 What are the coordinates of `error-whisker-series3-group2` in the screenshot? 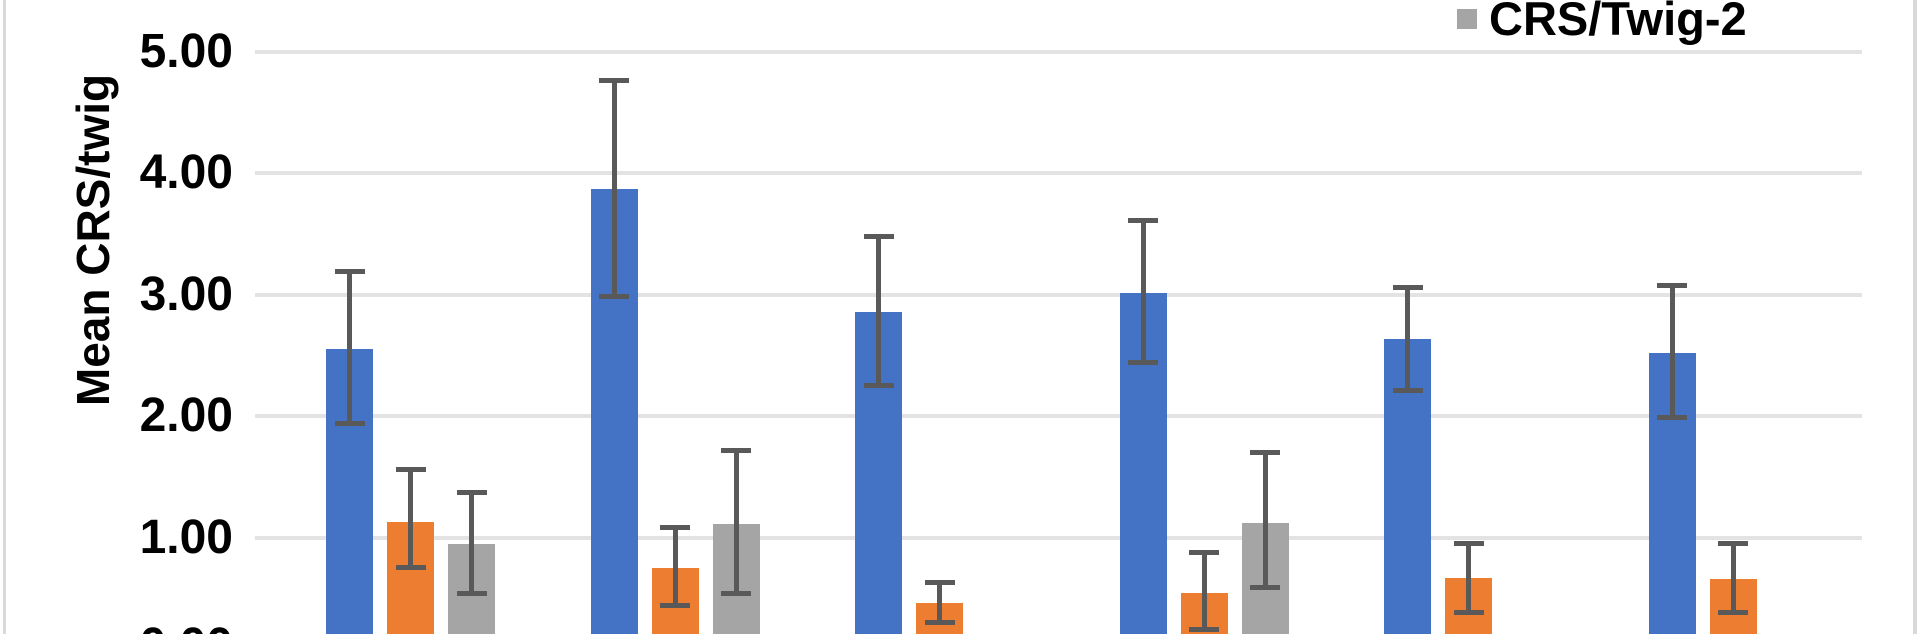 It's located at (736, 522).